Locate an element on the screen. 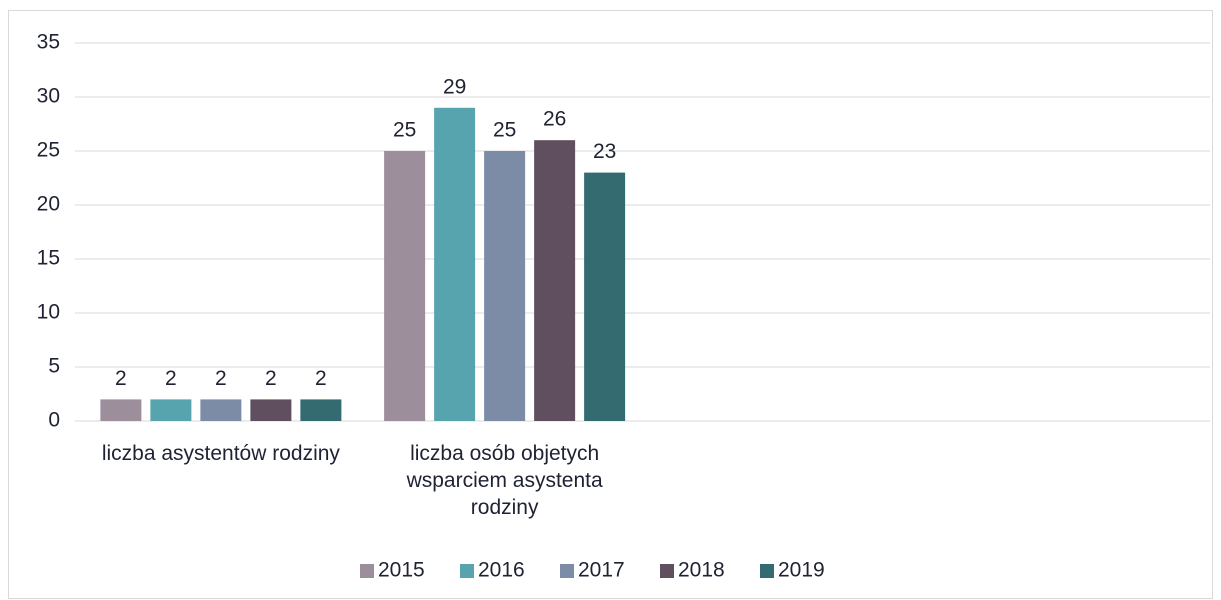 The height and width of the screenshot is (600, 1221). y-tick-label: 30 is located at coordinates (48, 96).